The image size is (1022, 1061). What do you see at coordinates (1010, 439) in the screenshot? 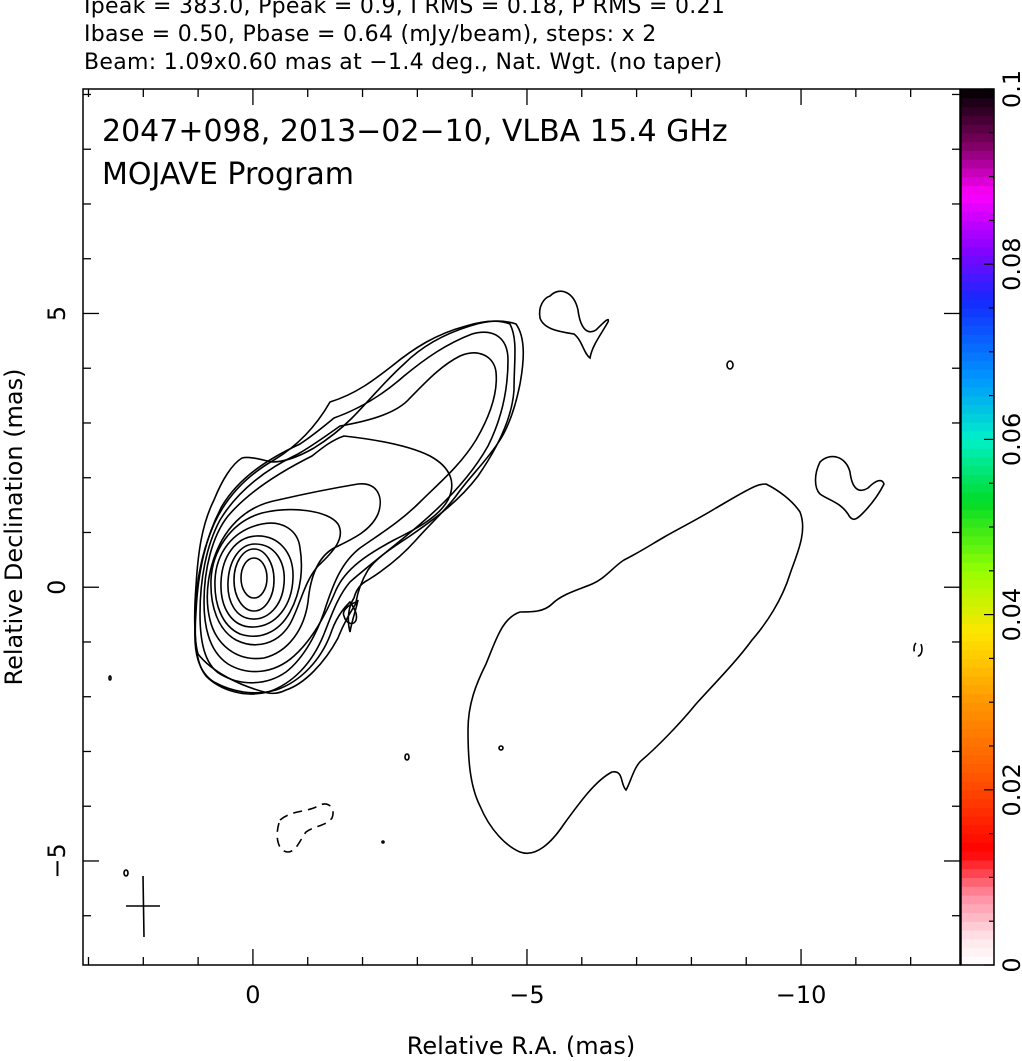
I see `colorbar-tick-label: 0.06` at bounding box center [1010, 439].